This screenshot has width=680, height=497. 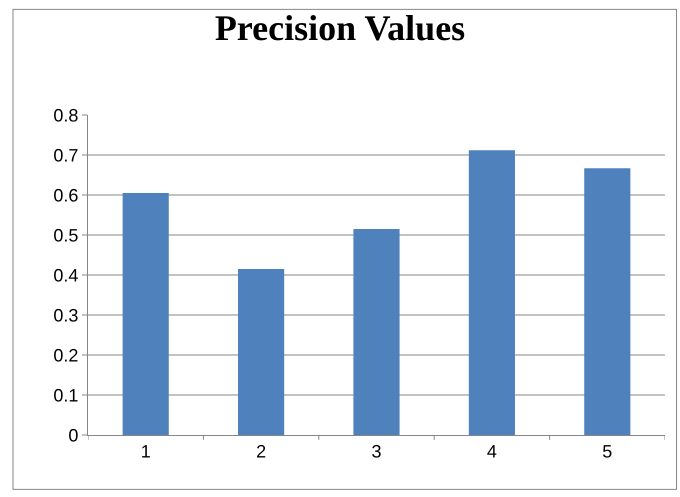 I want to click on y-tick-label: 0.8, so click(x=65, y=115).